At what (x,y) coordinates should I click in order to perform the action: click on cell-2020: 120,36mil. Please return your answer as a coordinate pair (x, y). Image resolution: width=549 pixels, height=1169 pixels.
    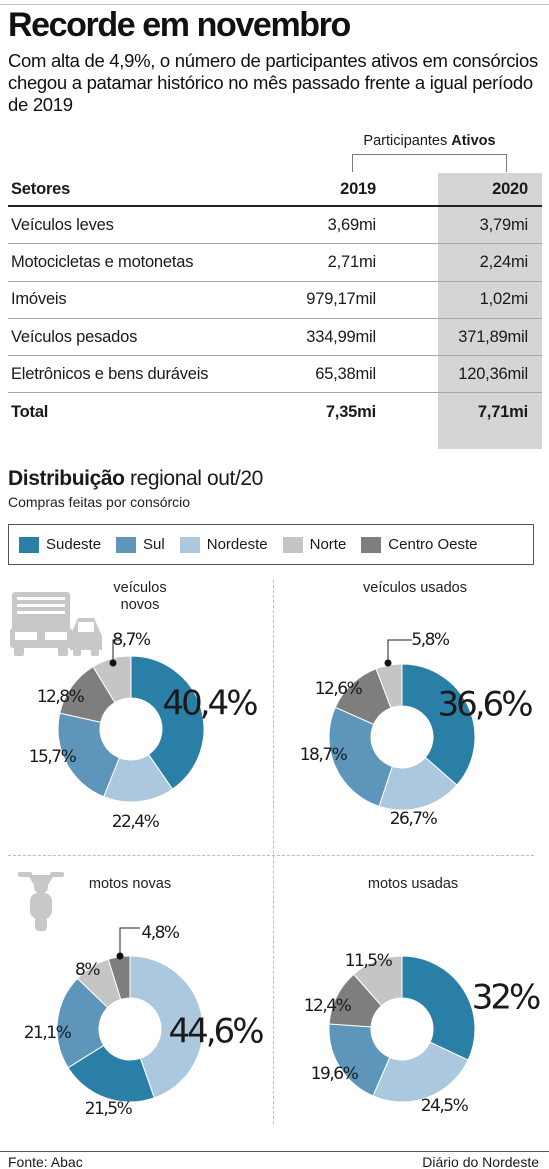
    Looking at the image, I should click on (493, 373).